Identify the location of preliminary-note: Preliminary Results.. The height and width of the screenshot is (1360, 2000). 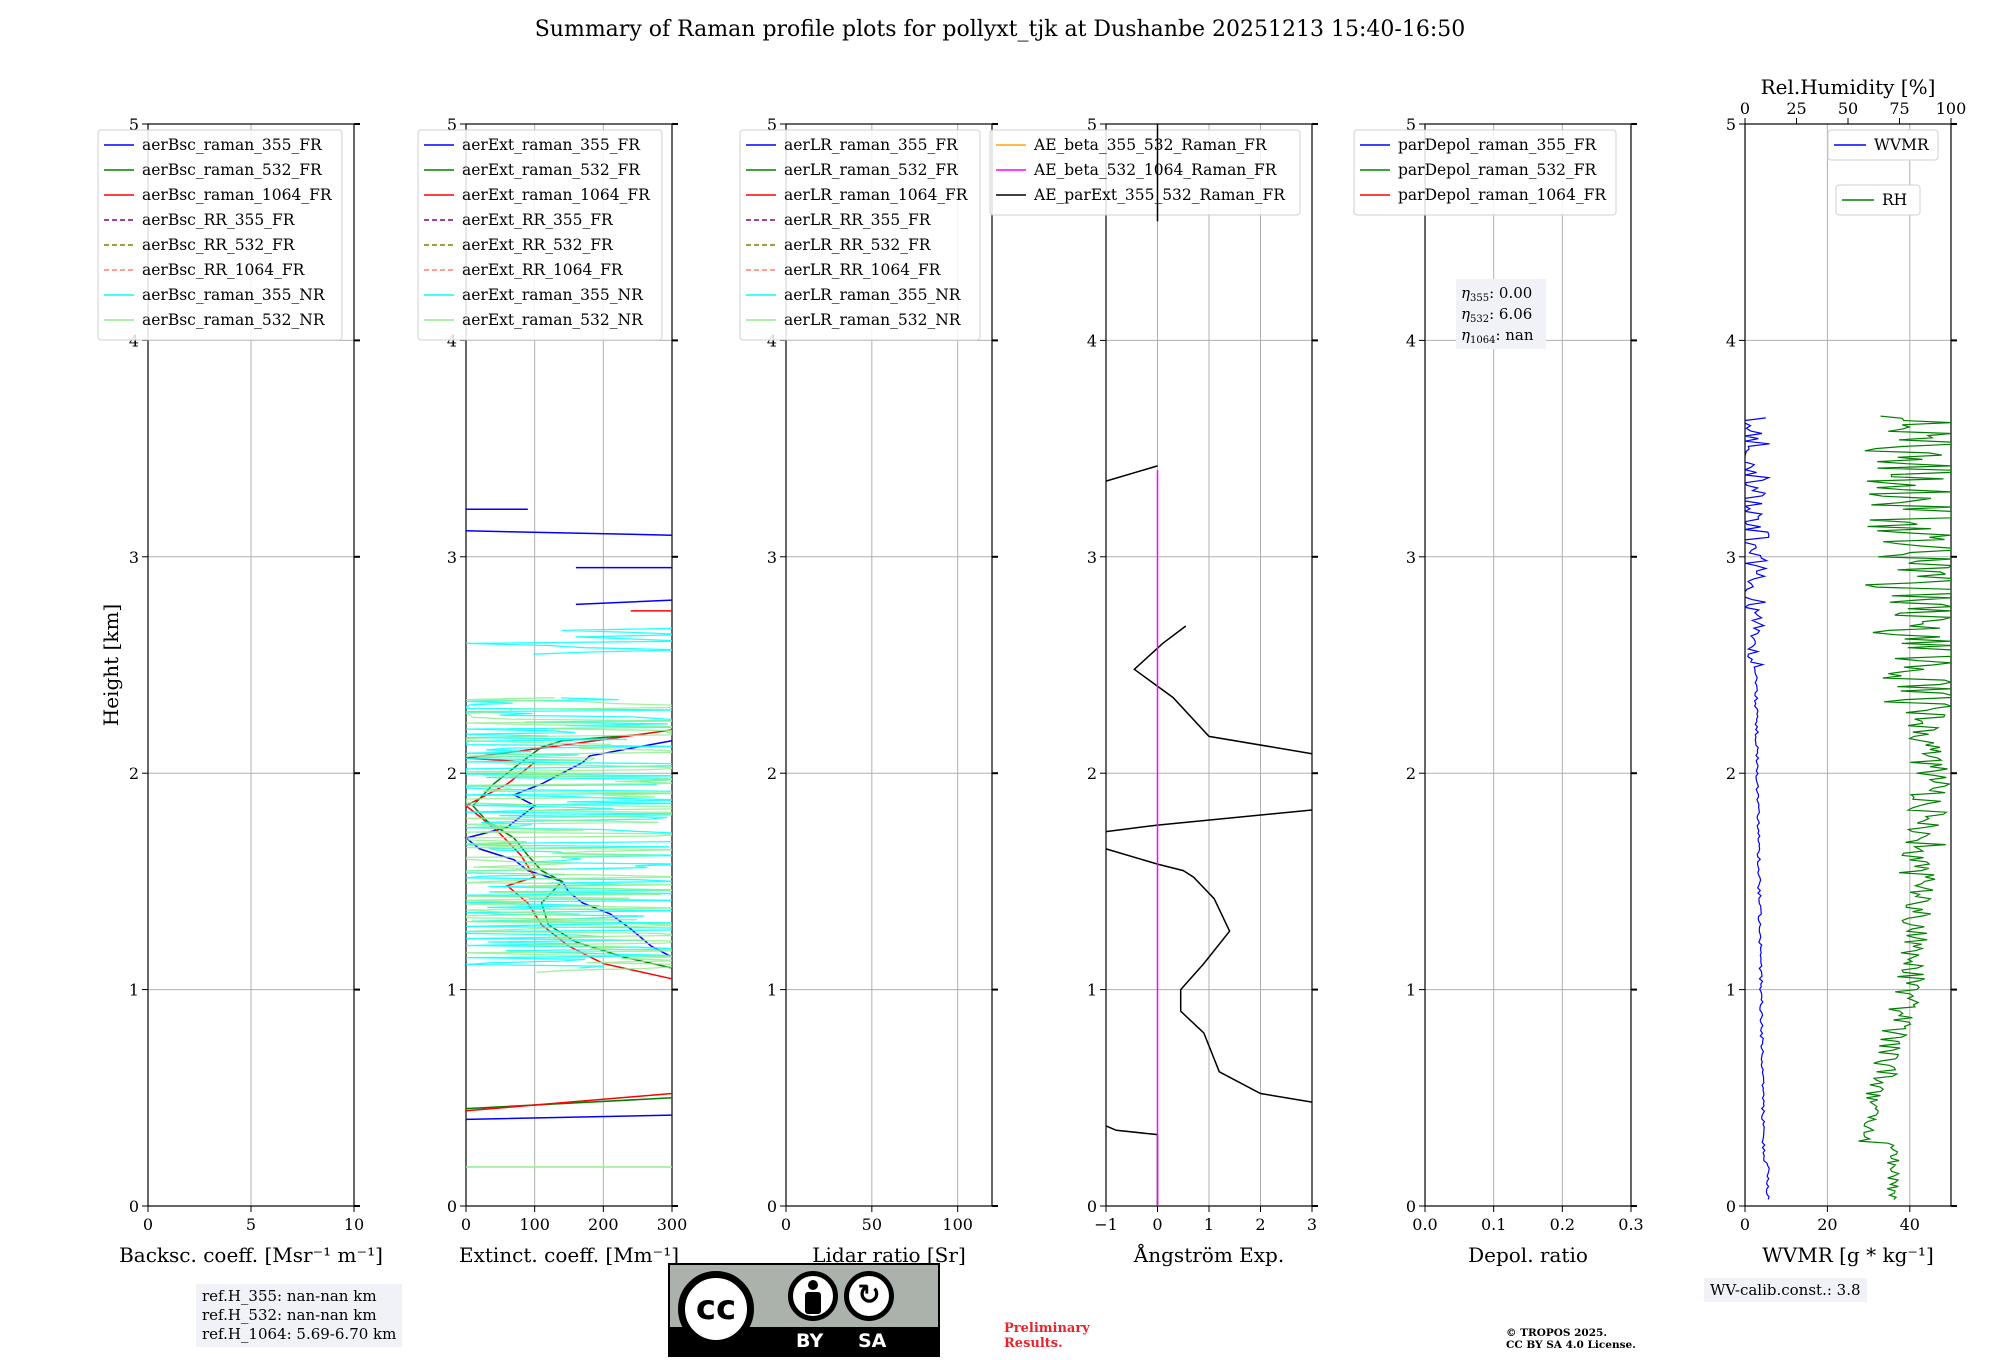
(1047, 1336).